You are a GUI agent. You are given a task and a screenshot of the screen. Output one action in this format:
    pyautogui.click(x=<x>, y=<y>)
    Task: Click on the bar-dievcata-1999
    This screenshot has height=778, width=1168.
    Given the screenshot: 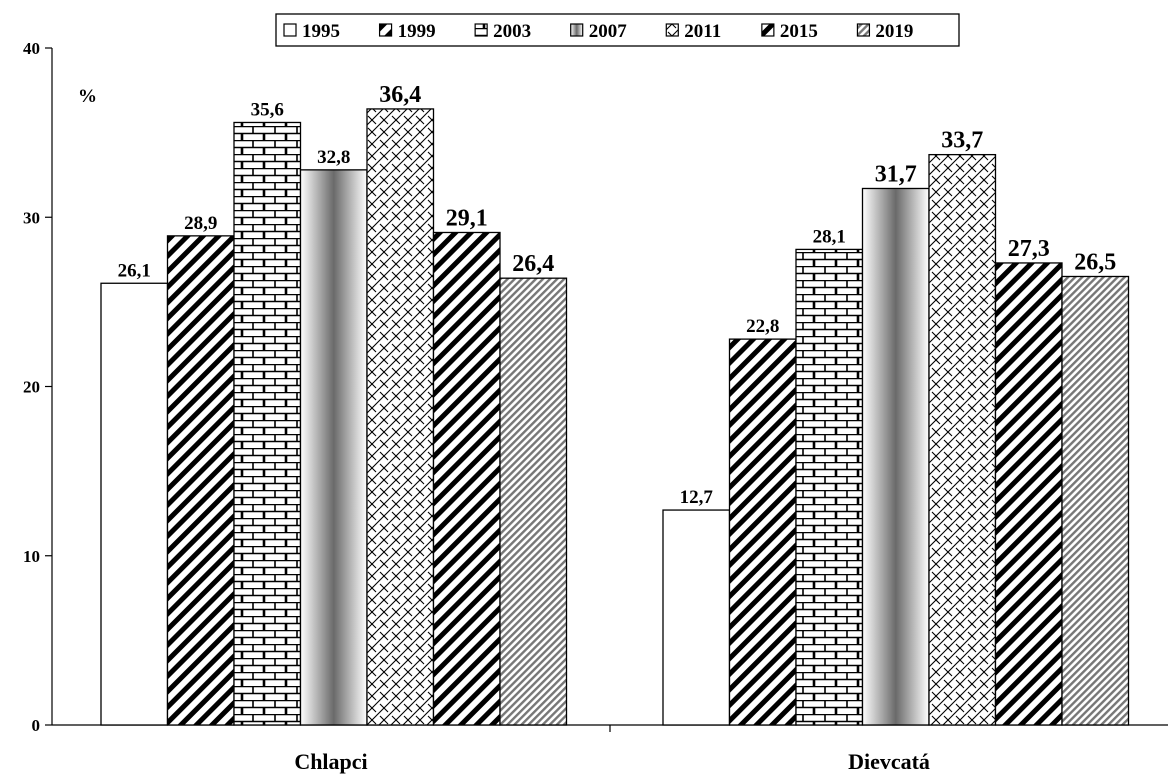 What is the action you would take?
    pyautogui.click(x=762, y=532)
    